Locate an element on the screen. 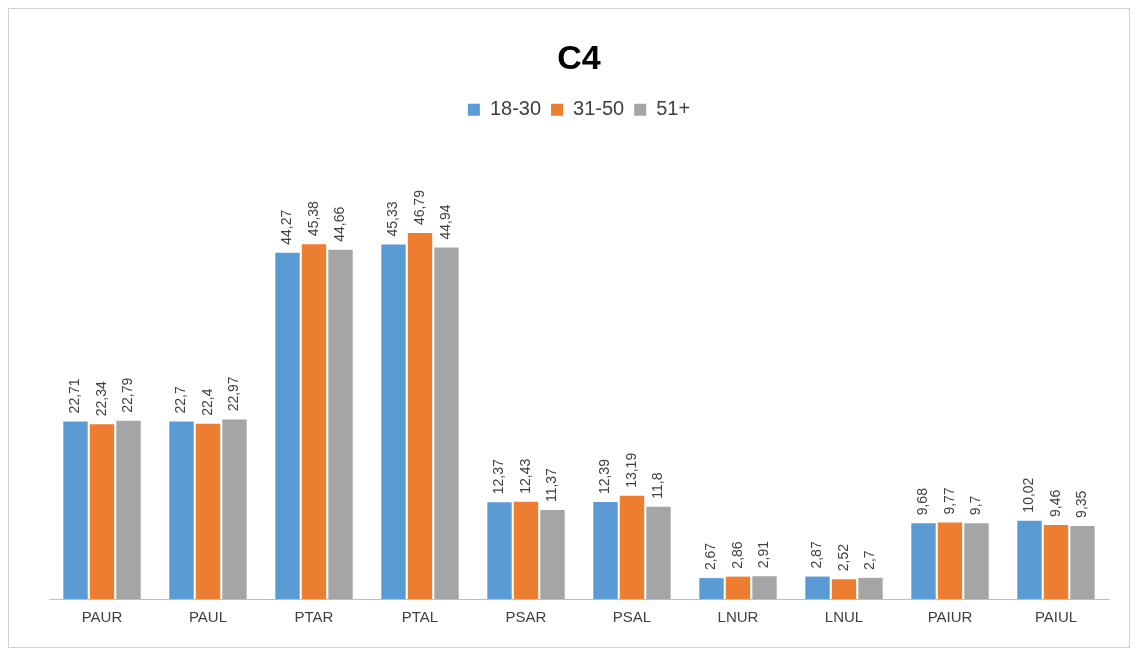 The width and height of the screenshot is (1138, 656). data-label: 9,77 is located at coordinates (948, 501).